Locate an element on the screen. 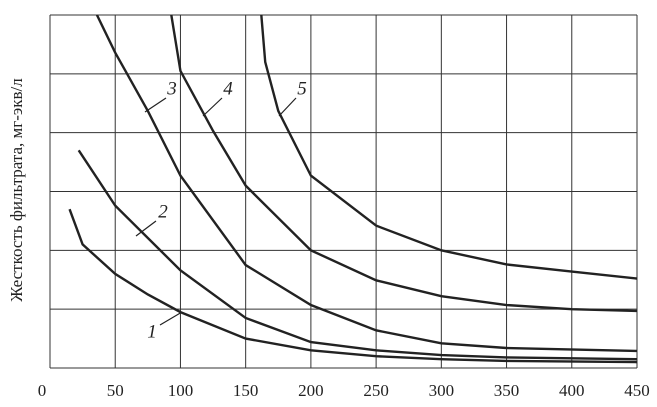  x-tick-label: 50 is located at coordinates (115, 390).